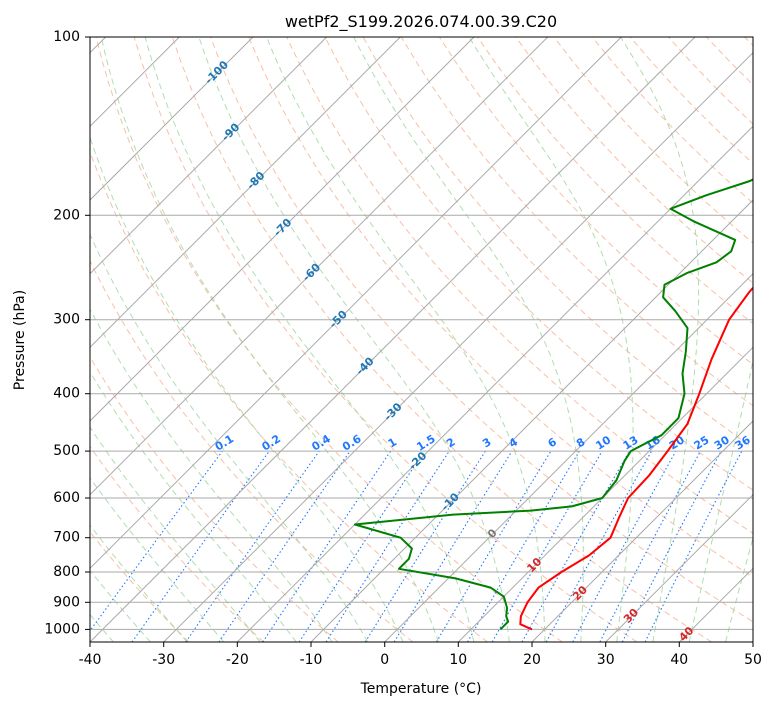  What do you see at coordinates (384, 660) in the screenshot?
I see `x-tick-label: 0` at bounding box center [384, 660].